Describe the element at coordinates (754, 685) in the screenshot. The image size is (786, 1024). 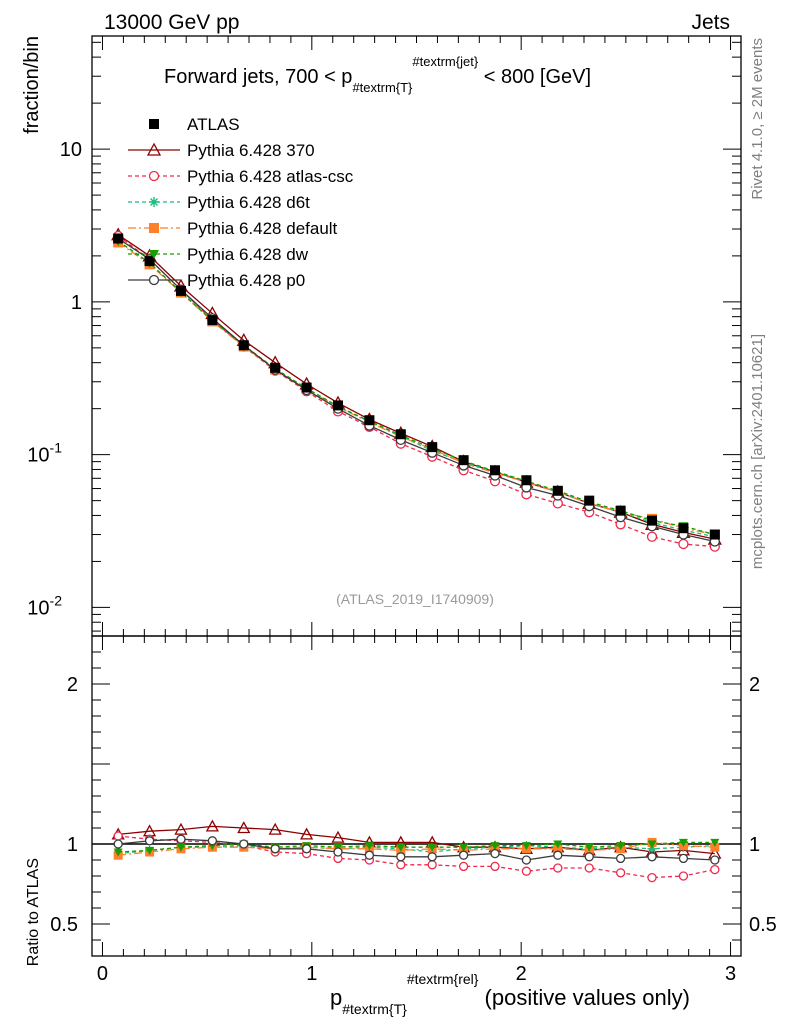
I see `ratio-tick-label-right: 2` at that location.